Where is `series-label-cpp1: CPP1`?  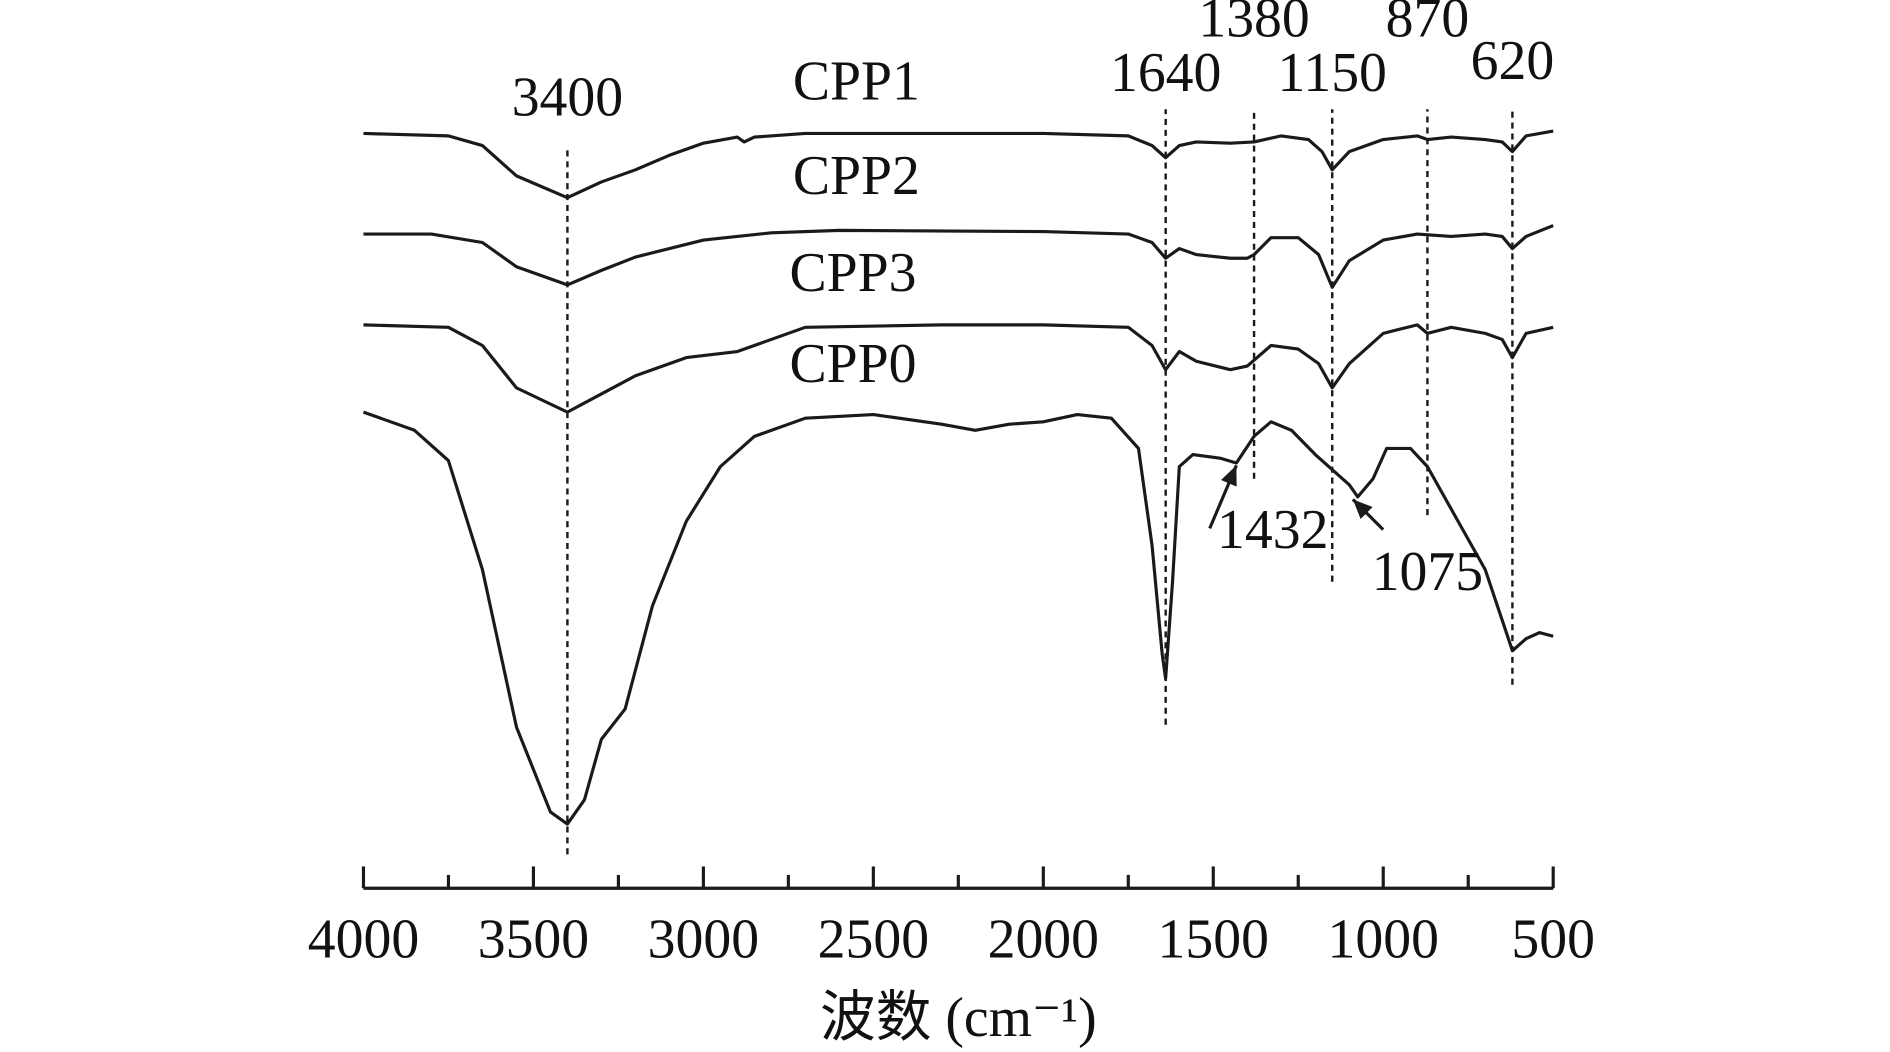 series-label-cpp1: CPP1 is located at coordinates (856, 82).